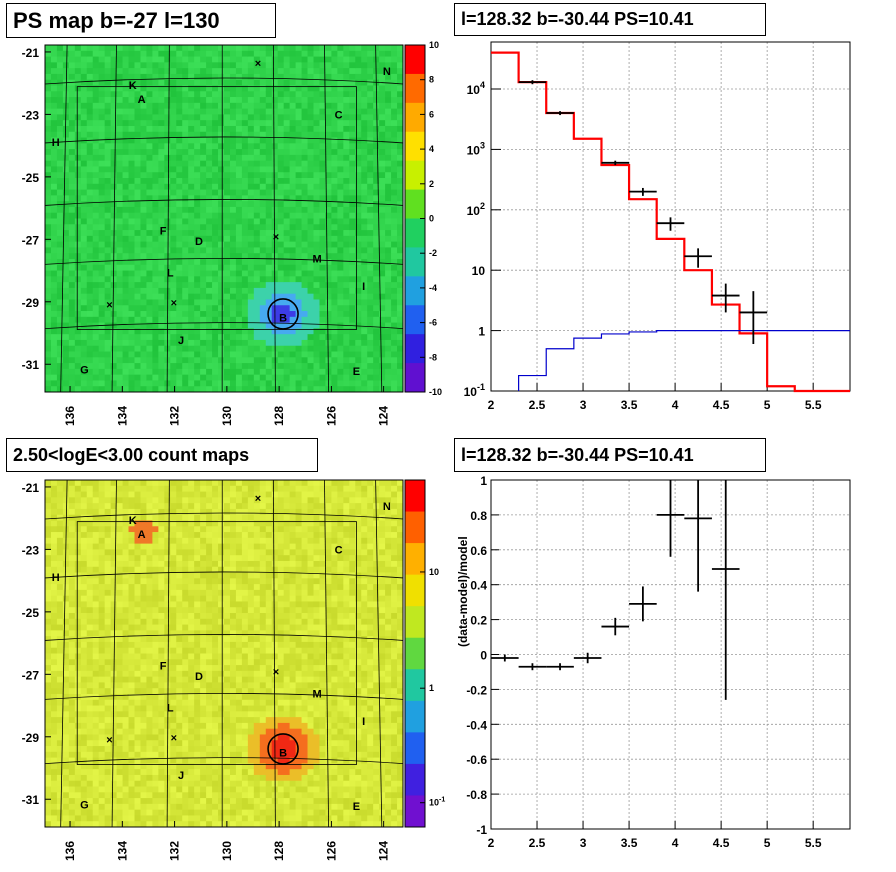  I want to click on y-tick-label: 10, so click(479, 271).